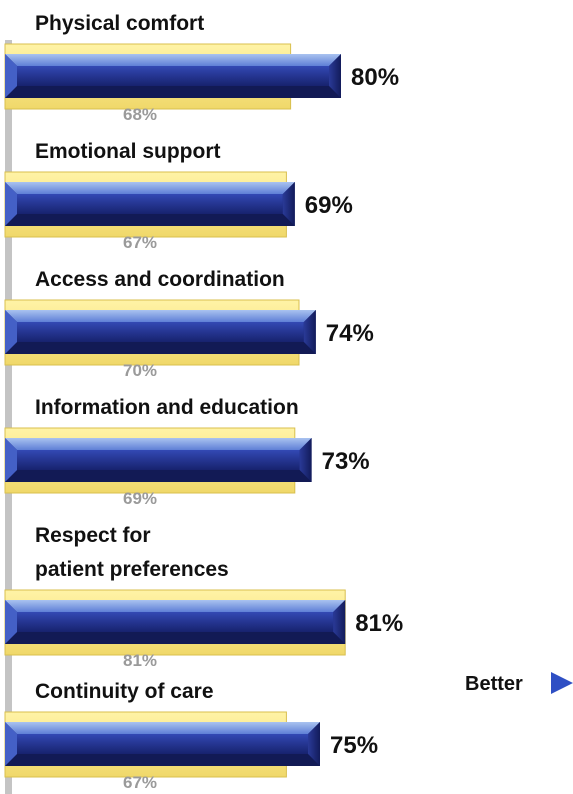 The image size is (573, 794). Describe the element at coordinates (140, 370) in the screenshot. I see `comparison-label: 70%` at that location.